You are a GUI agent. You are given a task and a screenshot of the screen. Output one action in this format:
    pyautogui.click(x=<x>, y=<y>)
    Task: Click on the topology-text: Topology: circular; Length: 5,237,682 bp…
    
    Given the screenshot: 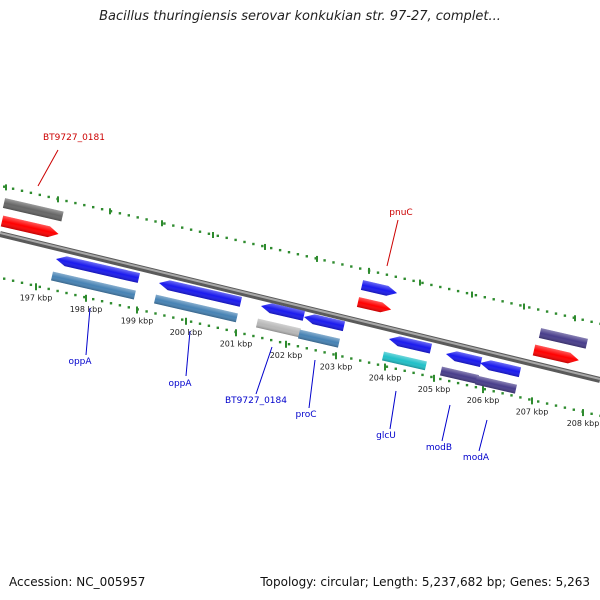 What is the action you would take?
    pyautogui.click(x=425, y=582)
    